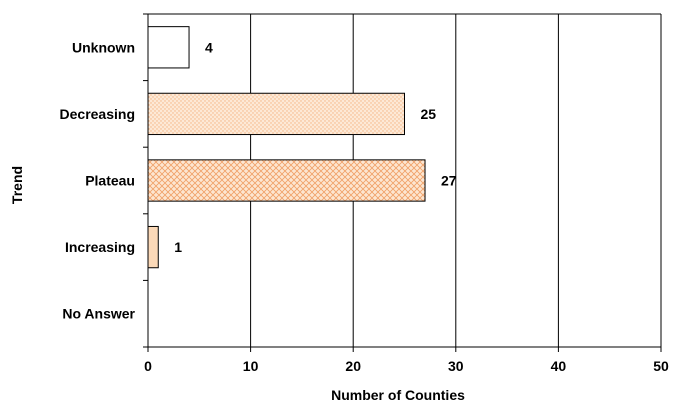 The image size is (675, 408). Describe the element at coordinates (661, 366) in the screenshot. I see `x-tick-label: 50` at that location.